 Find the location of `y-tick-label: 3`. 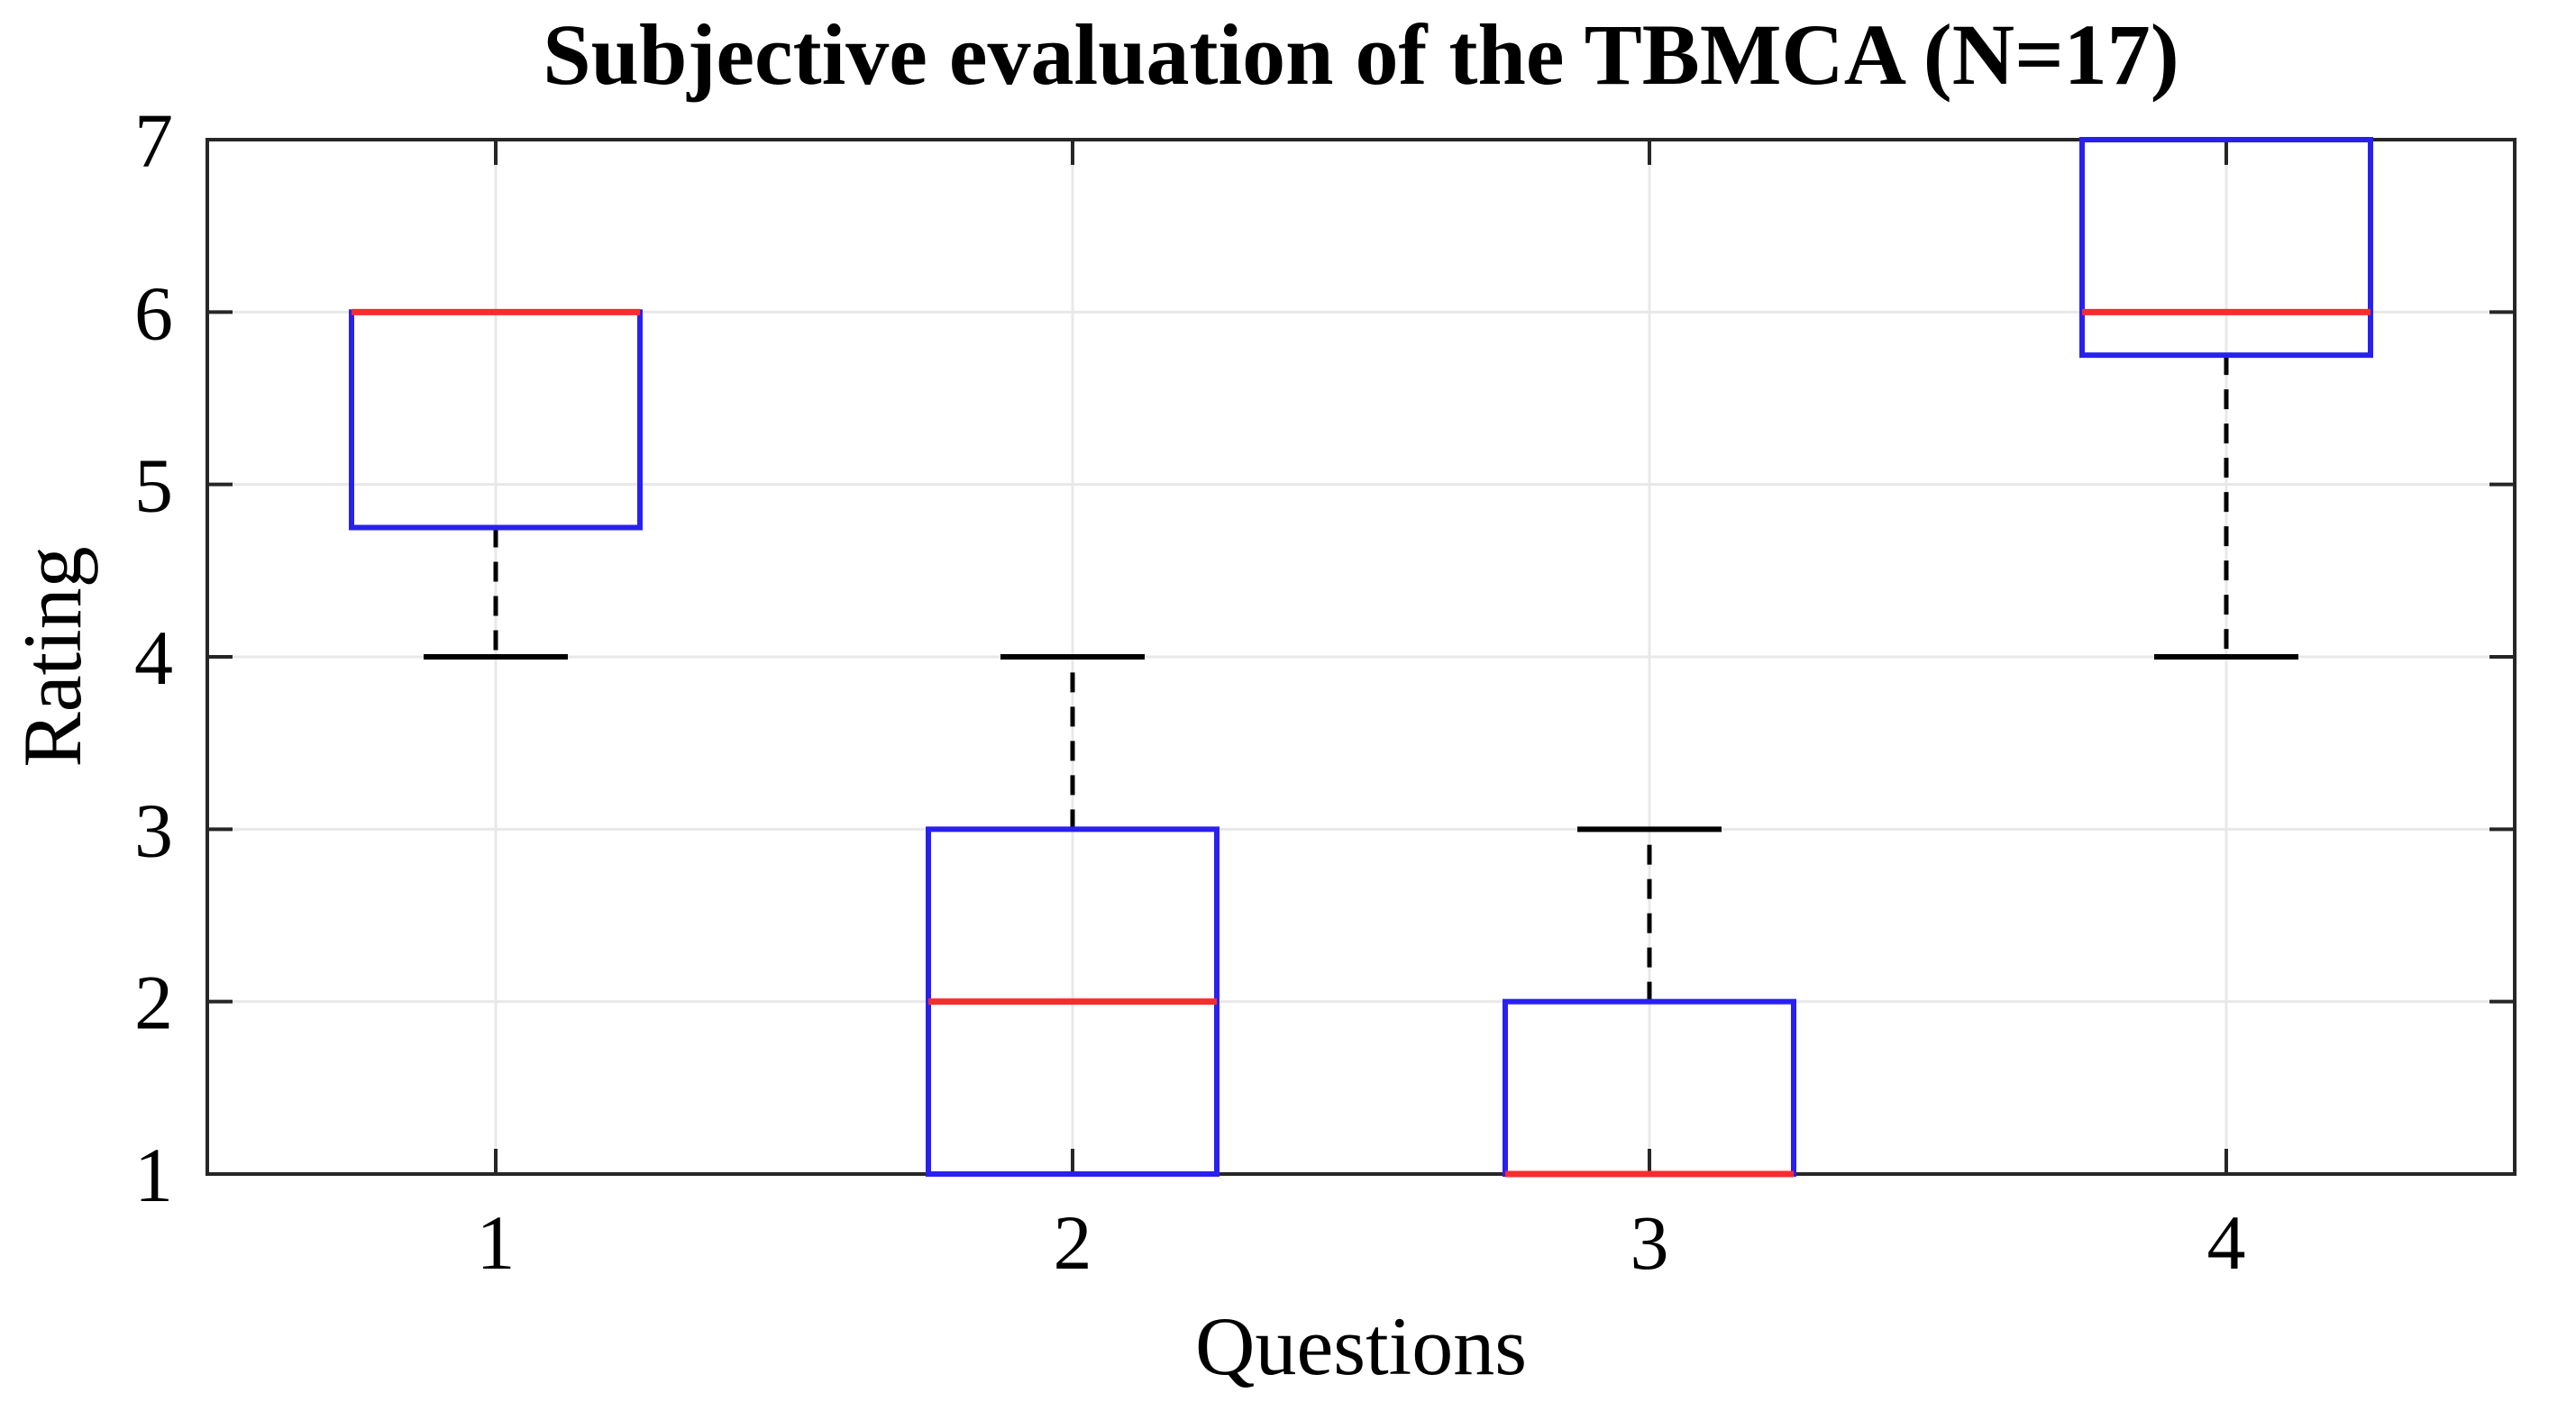

y-tick-label: 3 is located at coordinates (153, 830).